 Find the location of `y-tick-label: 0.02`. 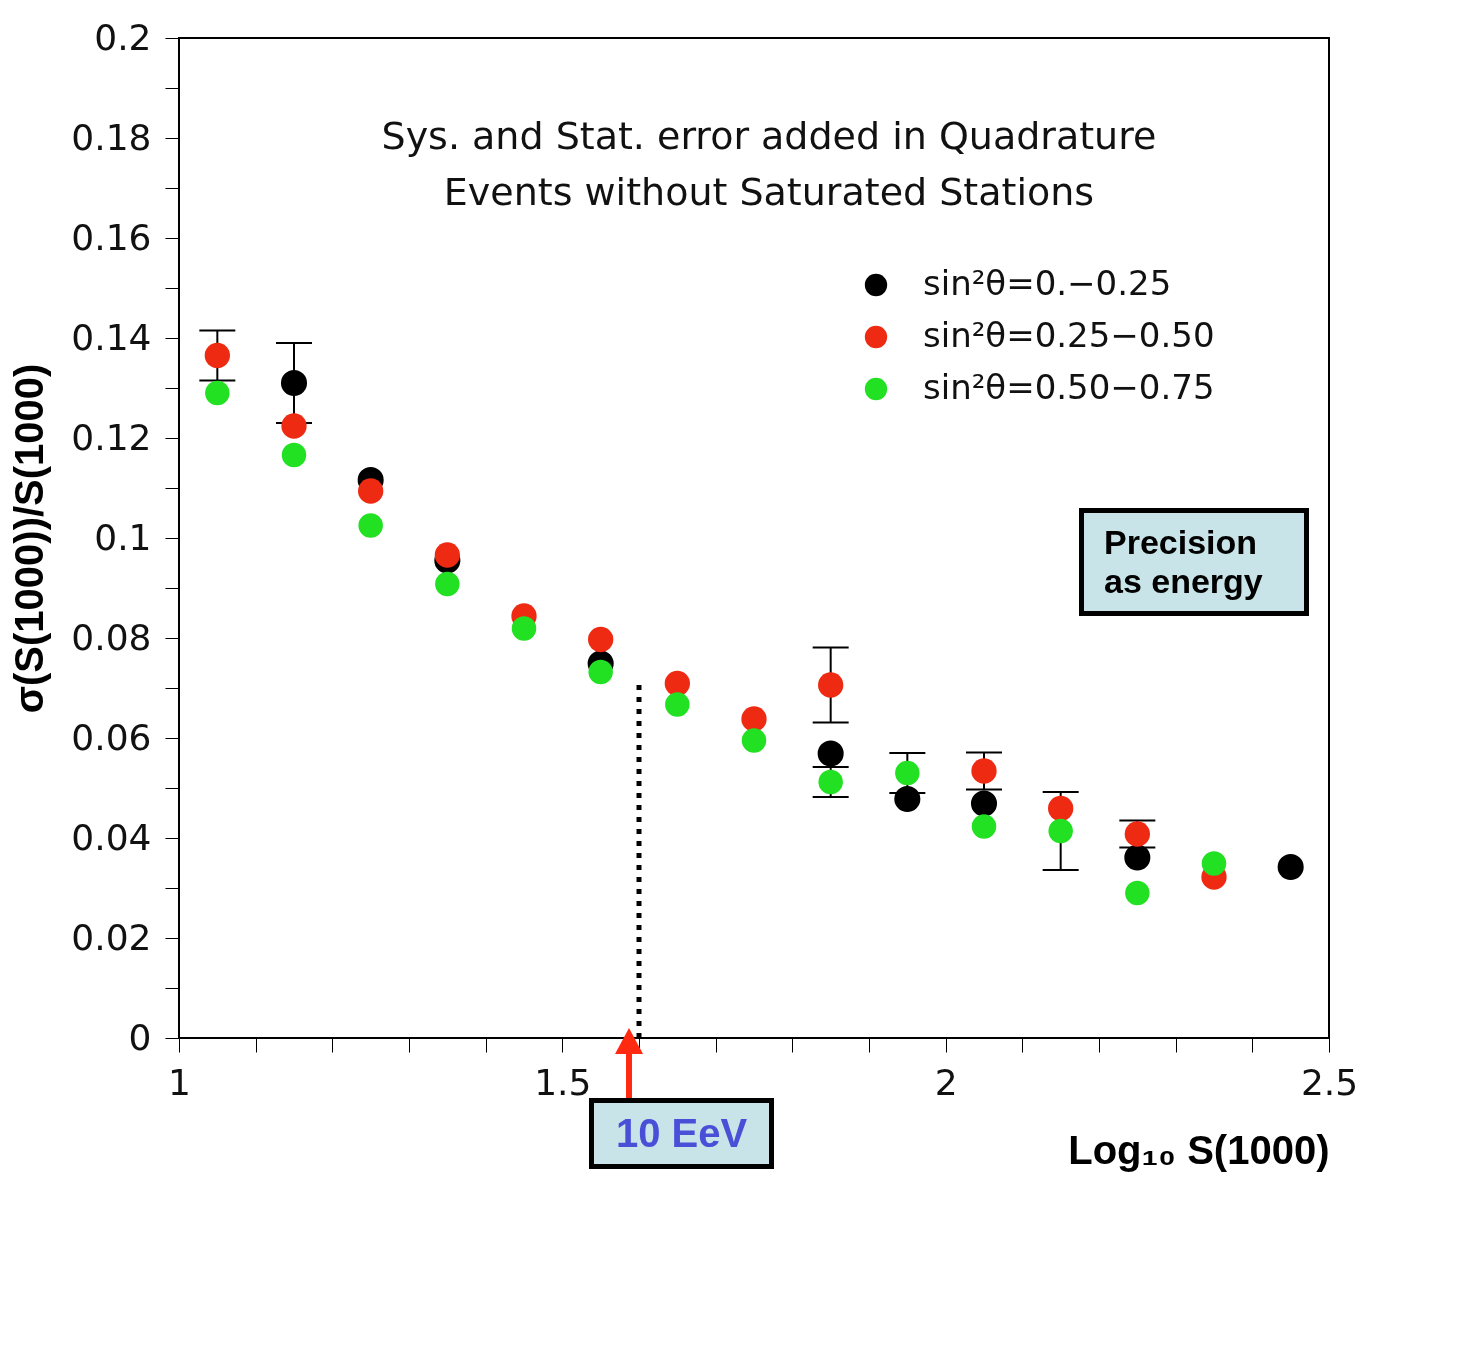

y-tick-label: 0.02 is located at coordinates (111, 937).